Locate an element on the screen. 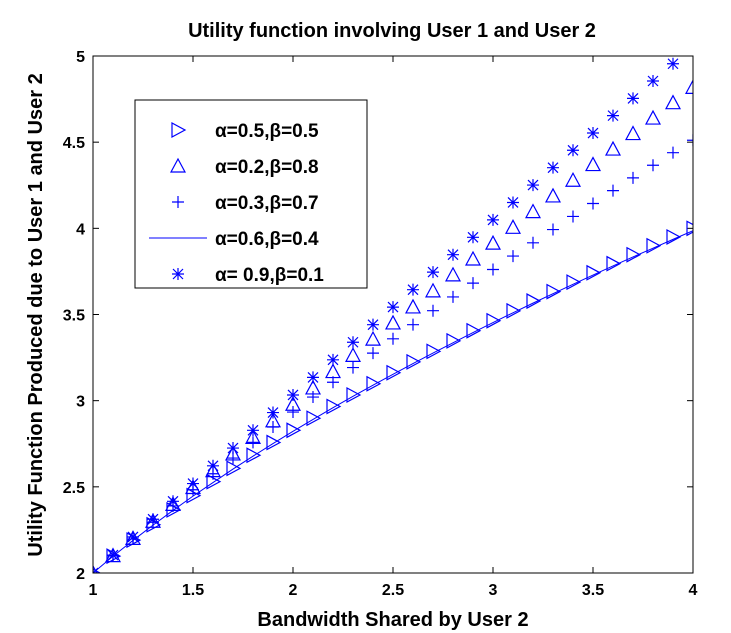 The width and height of the screenshot is (731, 633). x-tick-label: 1 is located at coordinates (93, 590).